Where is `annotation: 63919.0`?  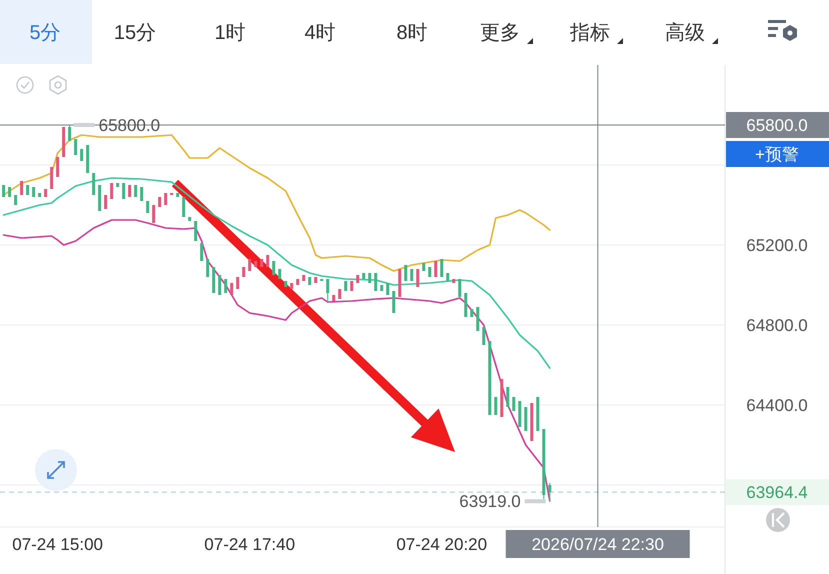
annotation: 63919.0 is located at coordinates (490, 502).